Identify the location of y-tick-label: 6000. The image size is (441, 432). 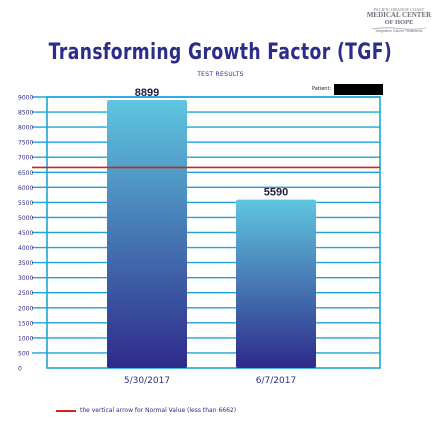
(25, 188).